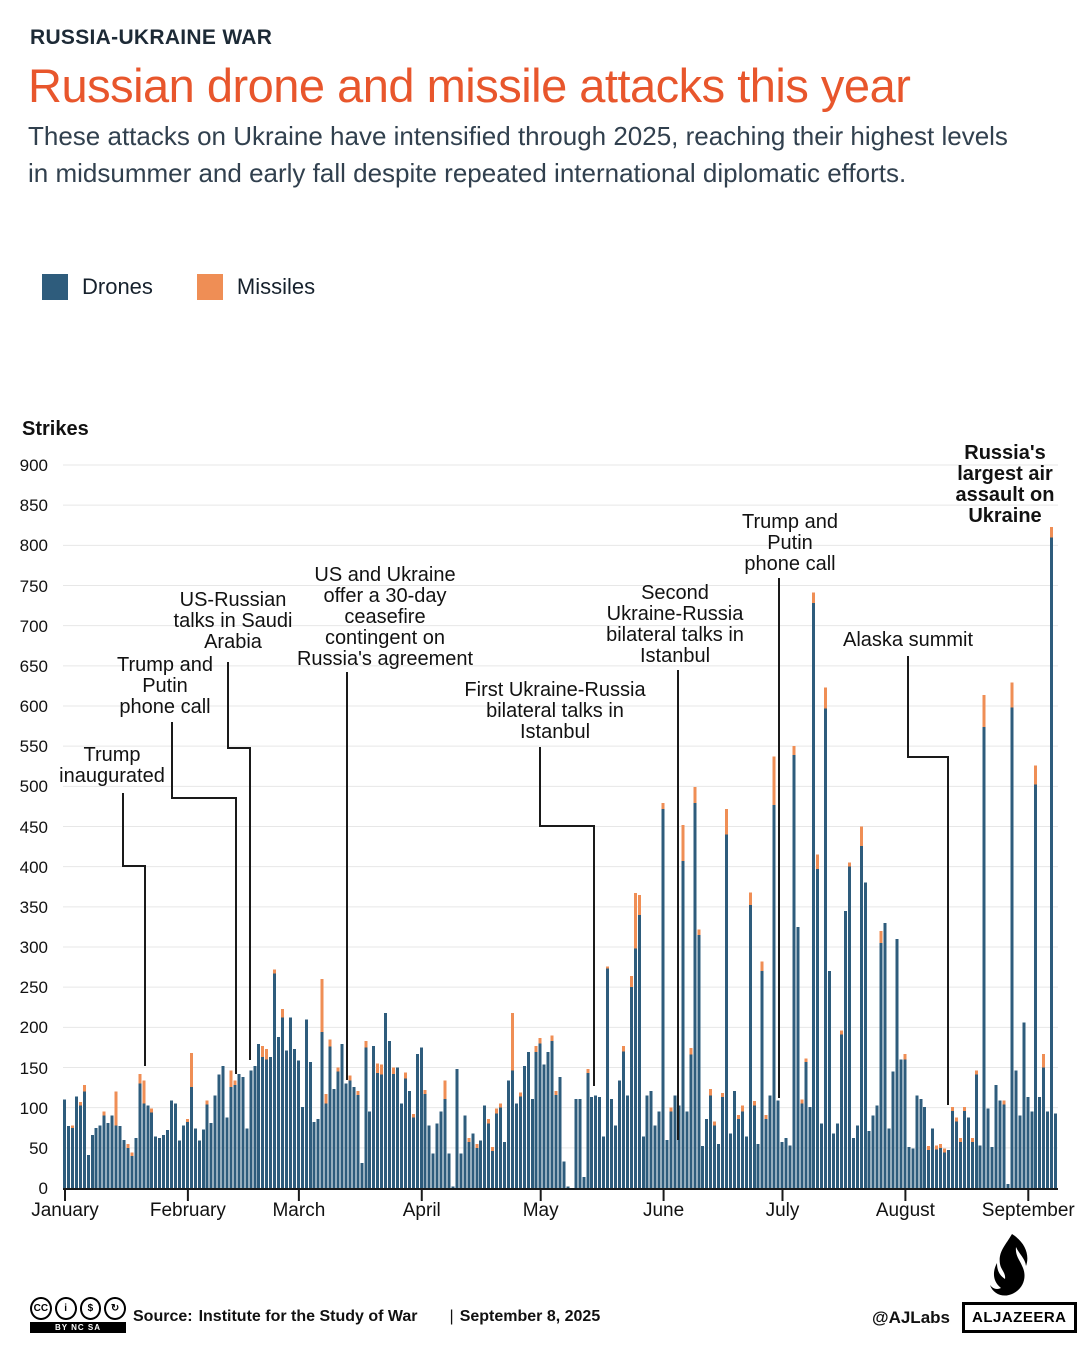 The image size is (1081, 1350). I want to click on y-tick-200: 200, so click(33, 1028).